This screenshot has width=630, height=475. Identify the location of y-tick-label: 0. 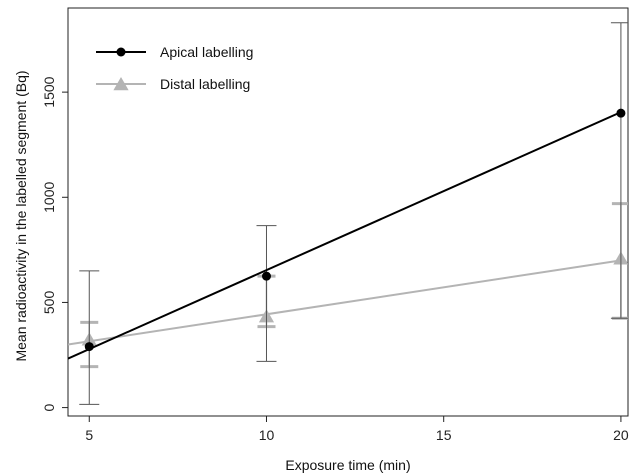
(49, 407).